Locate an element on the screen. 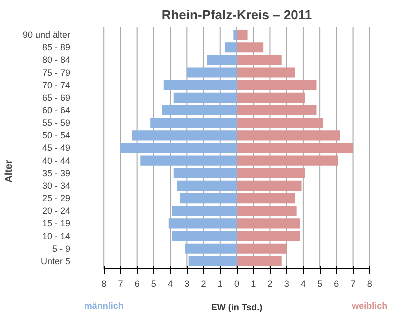 The height and width of the screenshot is (321, 400). text: männlich is located at coordinates (104, 306).